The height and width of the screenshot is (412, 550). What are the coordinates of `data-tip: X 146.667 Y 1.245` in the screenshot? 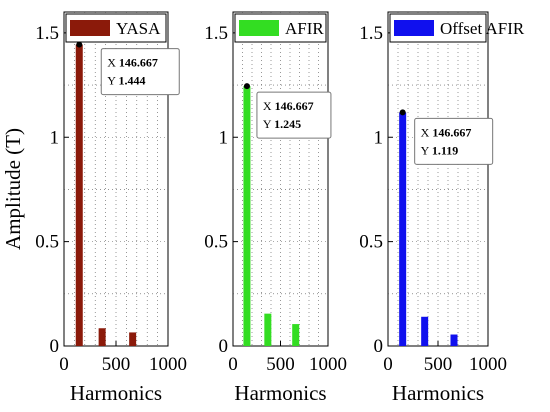 It's located at (287, 111).